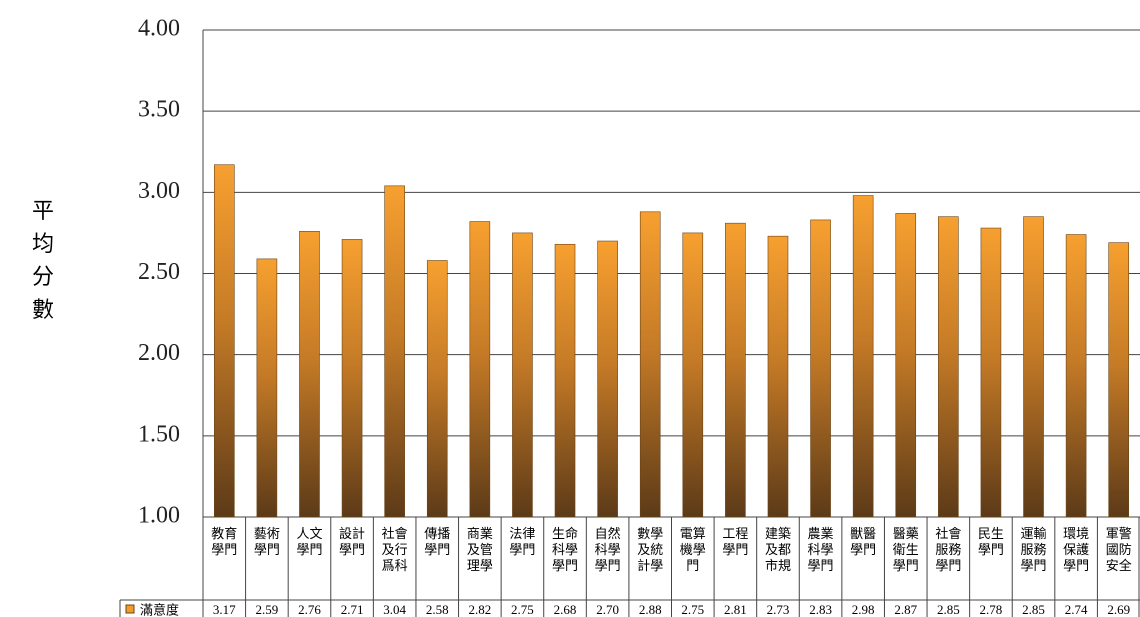 This screenshot has height=617, width=1140. Describe the element at coordinates (820, 550) in the screenshot. I see `x-tick-label: 農業科學學門` at that location.